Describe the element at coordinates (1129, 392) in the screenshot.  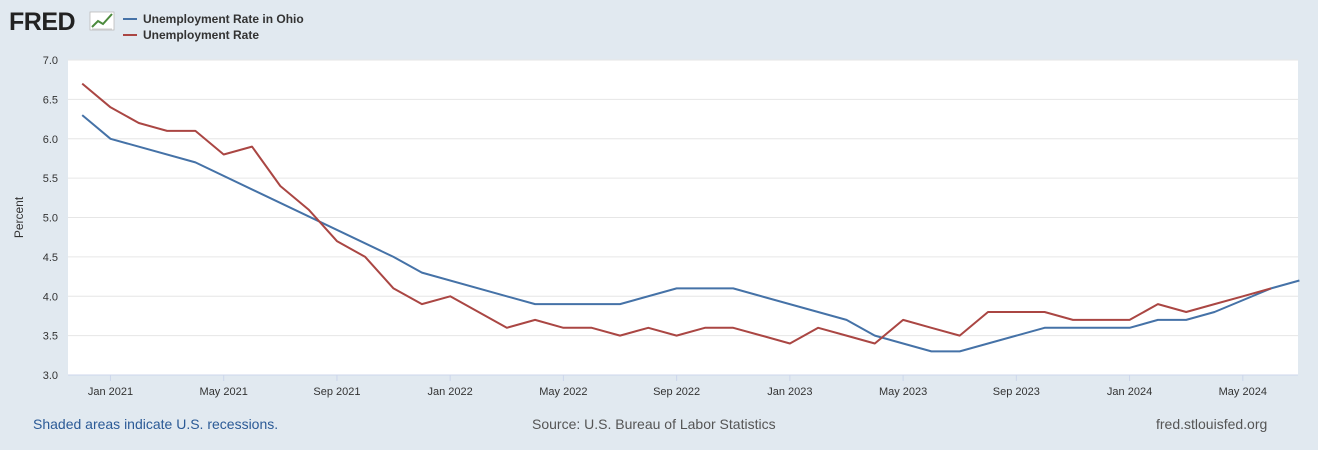
I see `x-tick-label: Jan 2024` at that location.